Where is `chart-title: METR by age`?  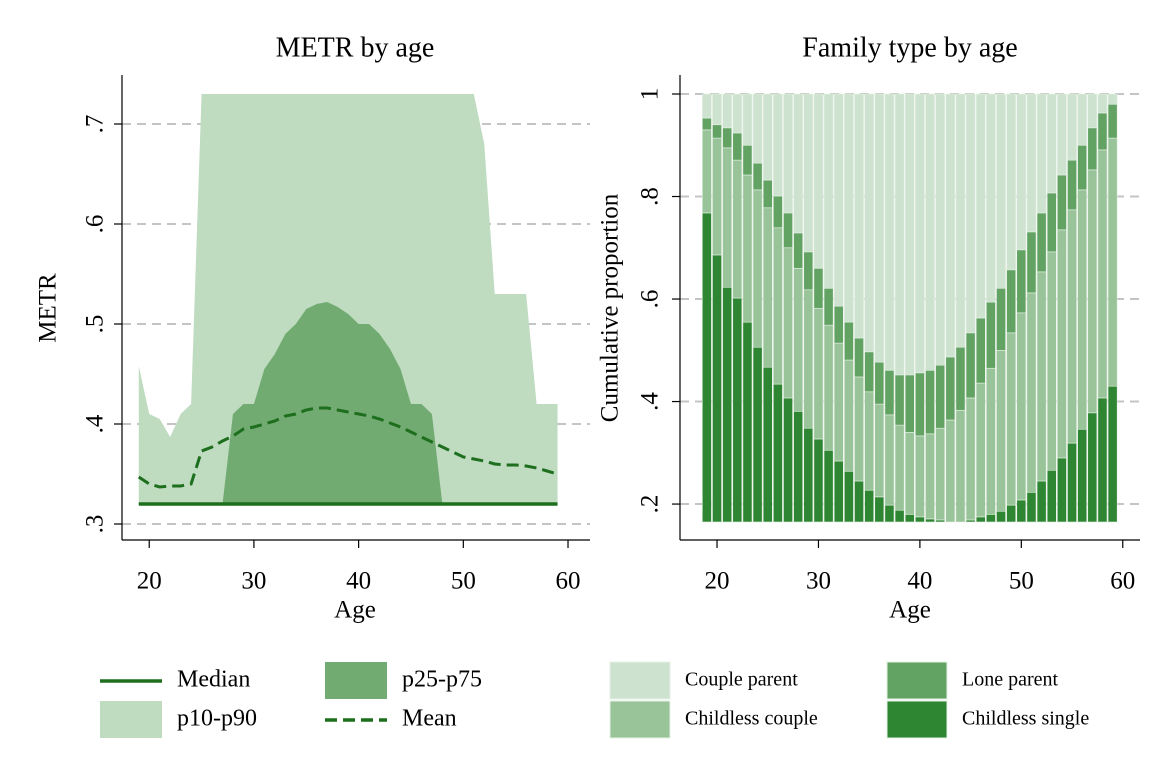
chart-title: METR by age is located at coordinates (355, 47).